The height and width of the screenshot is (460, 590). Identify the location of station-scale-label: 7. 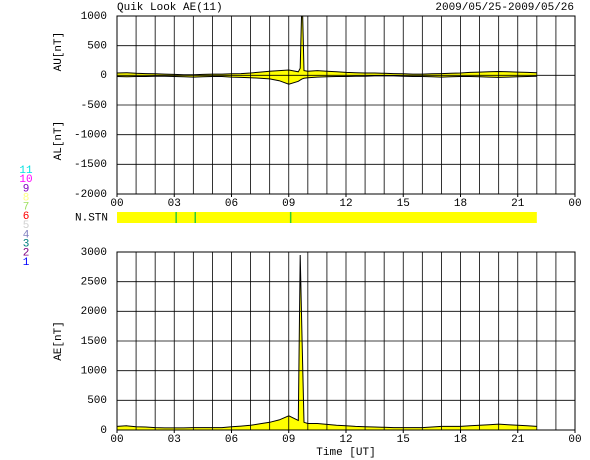
(26, 208).